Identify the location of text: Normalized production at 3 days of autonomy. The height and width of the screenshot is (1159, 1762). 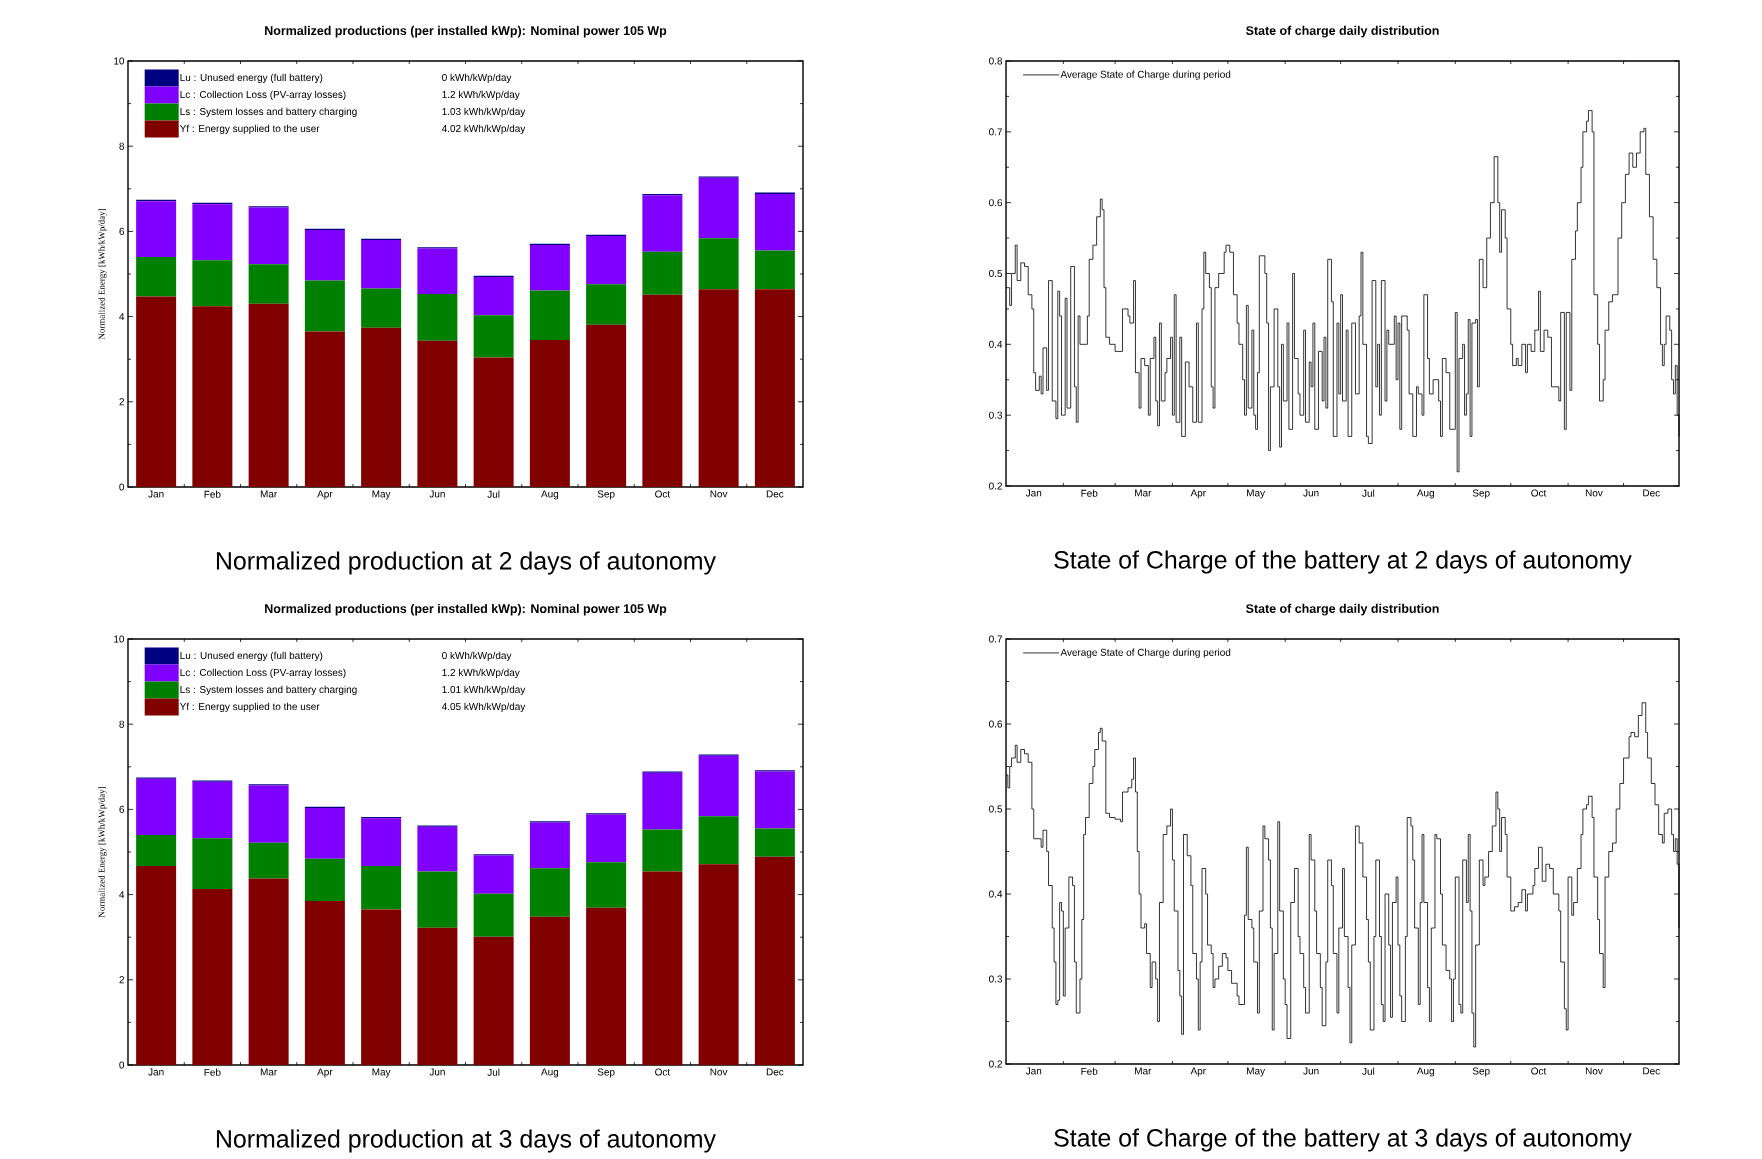
(466, 1141).